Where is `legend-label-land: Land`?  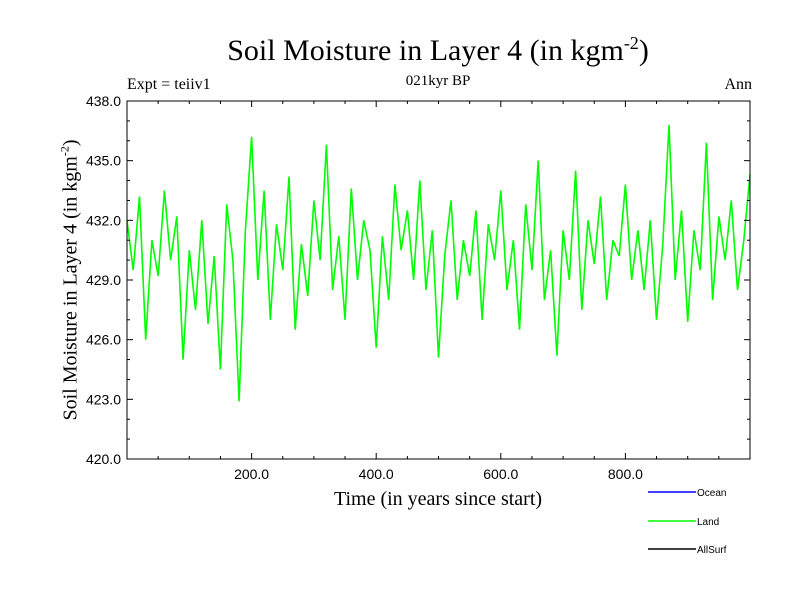 legend-label-land: Land is located at coordinates (708, 522).